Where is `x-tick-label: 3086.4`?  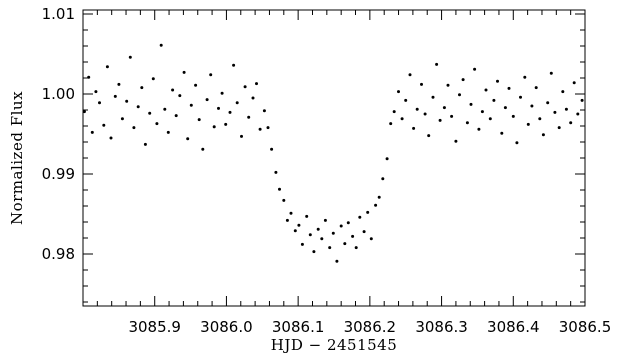 x-tick-label: 3086.4 is located at coordinates (513, 327).